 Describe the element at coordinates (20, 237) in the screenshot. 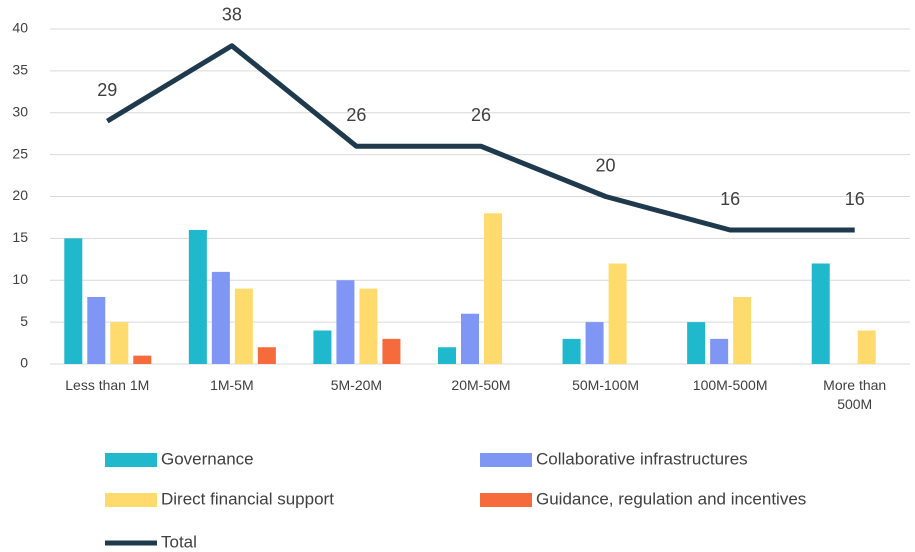

I see `y-tick-label: 15` at that location.